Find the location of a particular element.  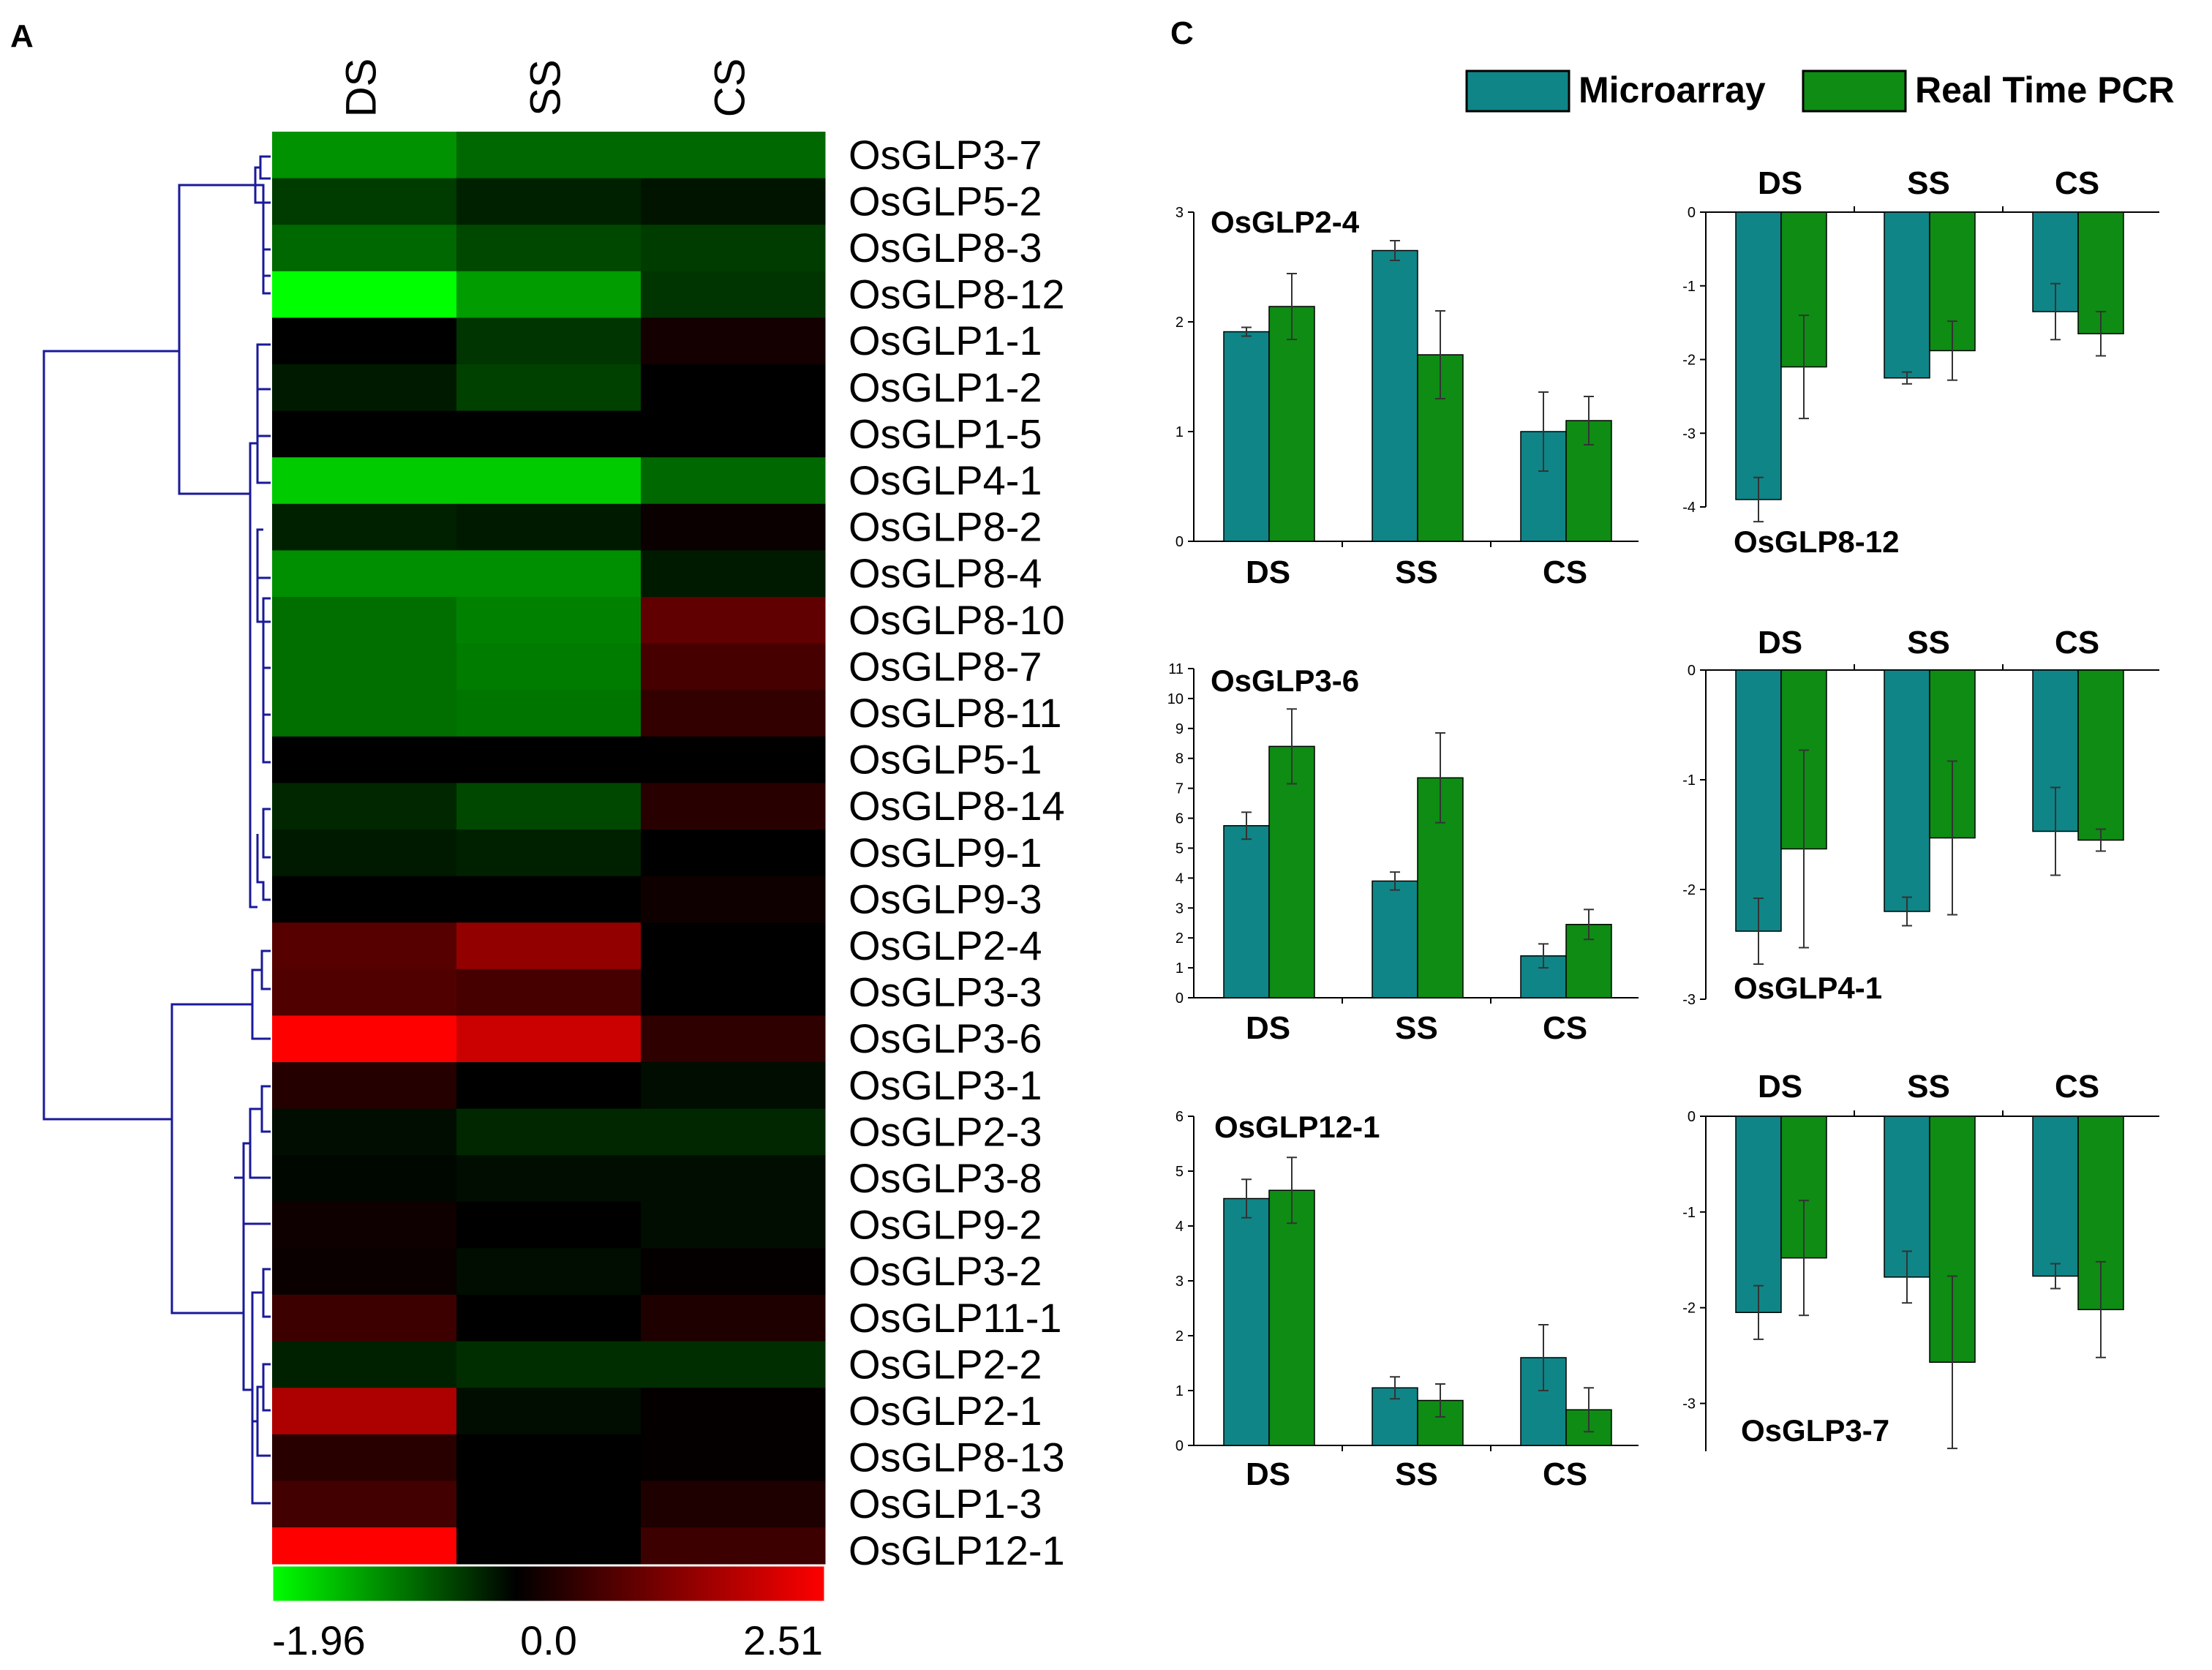

heatmap-cell-osglp2-1-ds is located at coordinates (364, 1411).